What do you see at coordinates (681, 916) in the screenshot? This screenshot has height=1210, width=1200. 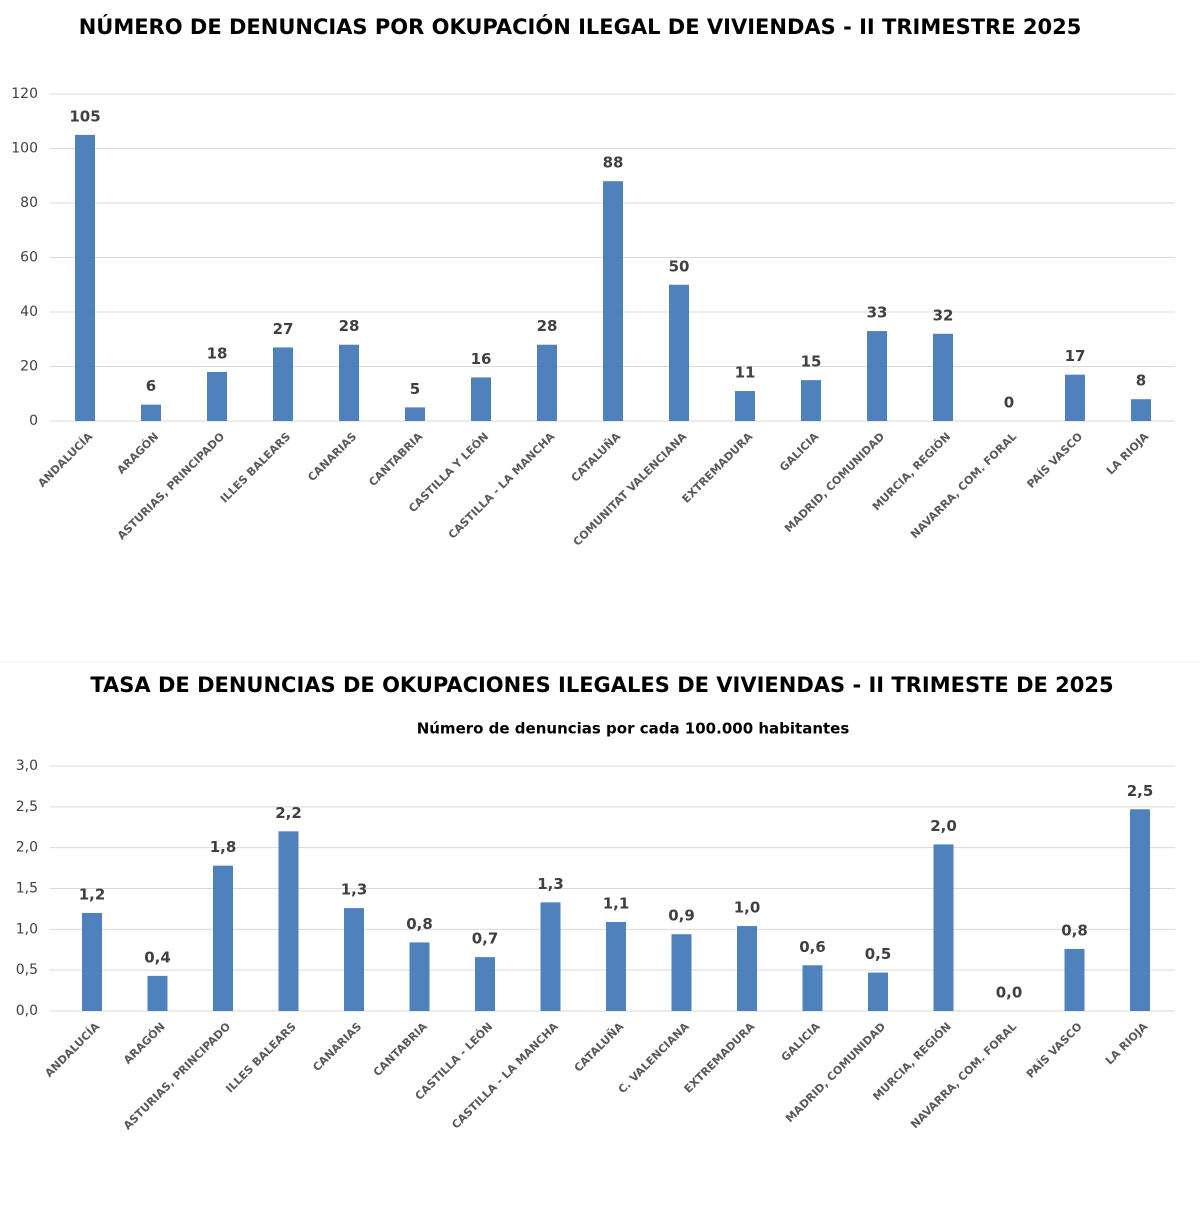 I see `value-label: 0,9` at bounding box center [681, 916].